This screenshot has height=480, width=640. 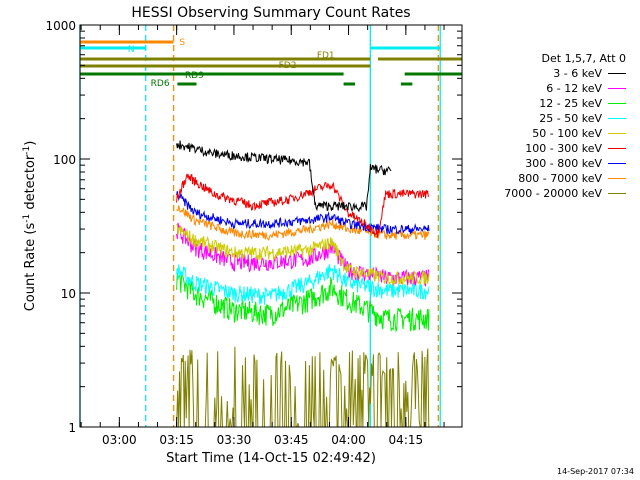 What do you see at coordinates (567, 133) in the screenshot?
I see `legend-label: 50 - 100 keV` at bounding box center [567, 133].